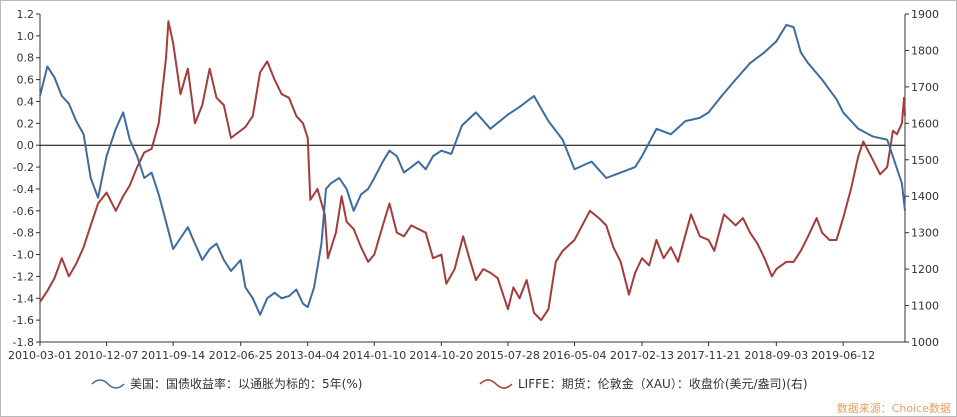 The image size is (957, 417). What do you see at coordinates (308, 355) in the screenshot?
I see `x-tick-label: 2013-04-04` at bounding box center [308, 355].